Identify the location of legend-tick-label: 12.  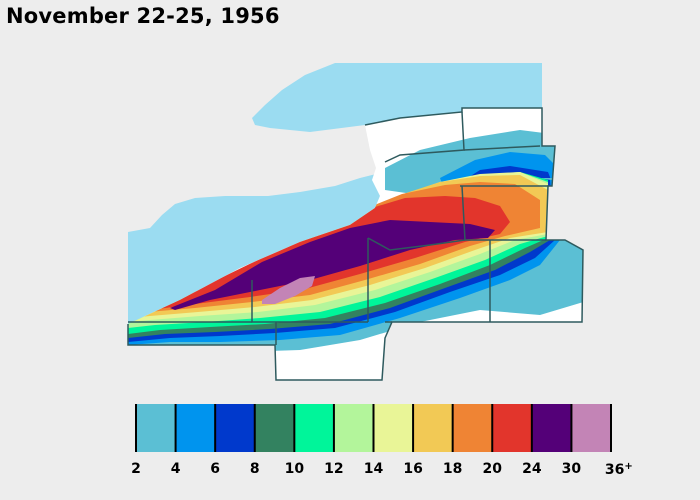
(333, 469).